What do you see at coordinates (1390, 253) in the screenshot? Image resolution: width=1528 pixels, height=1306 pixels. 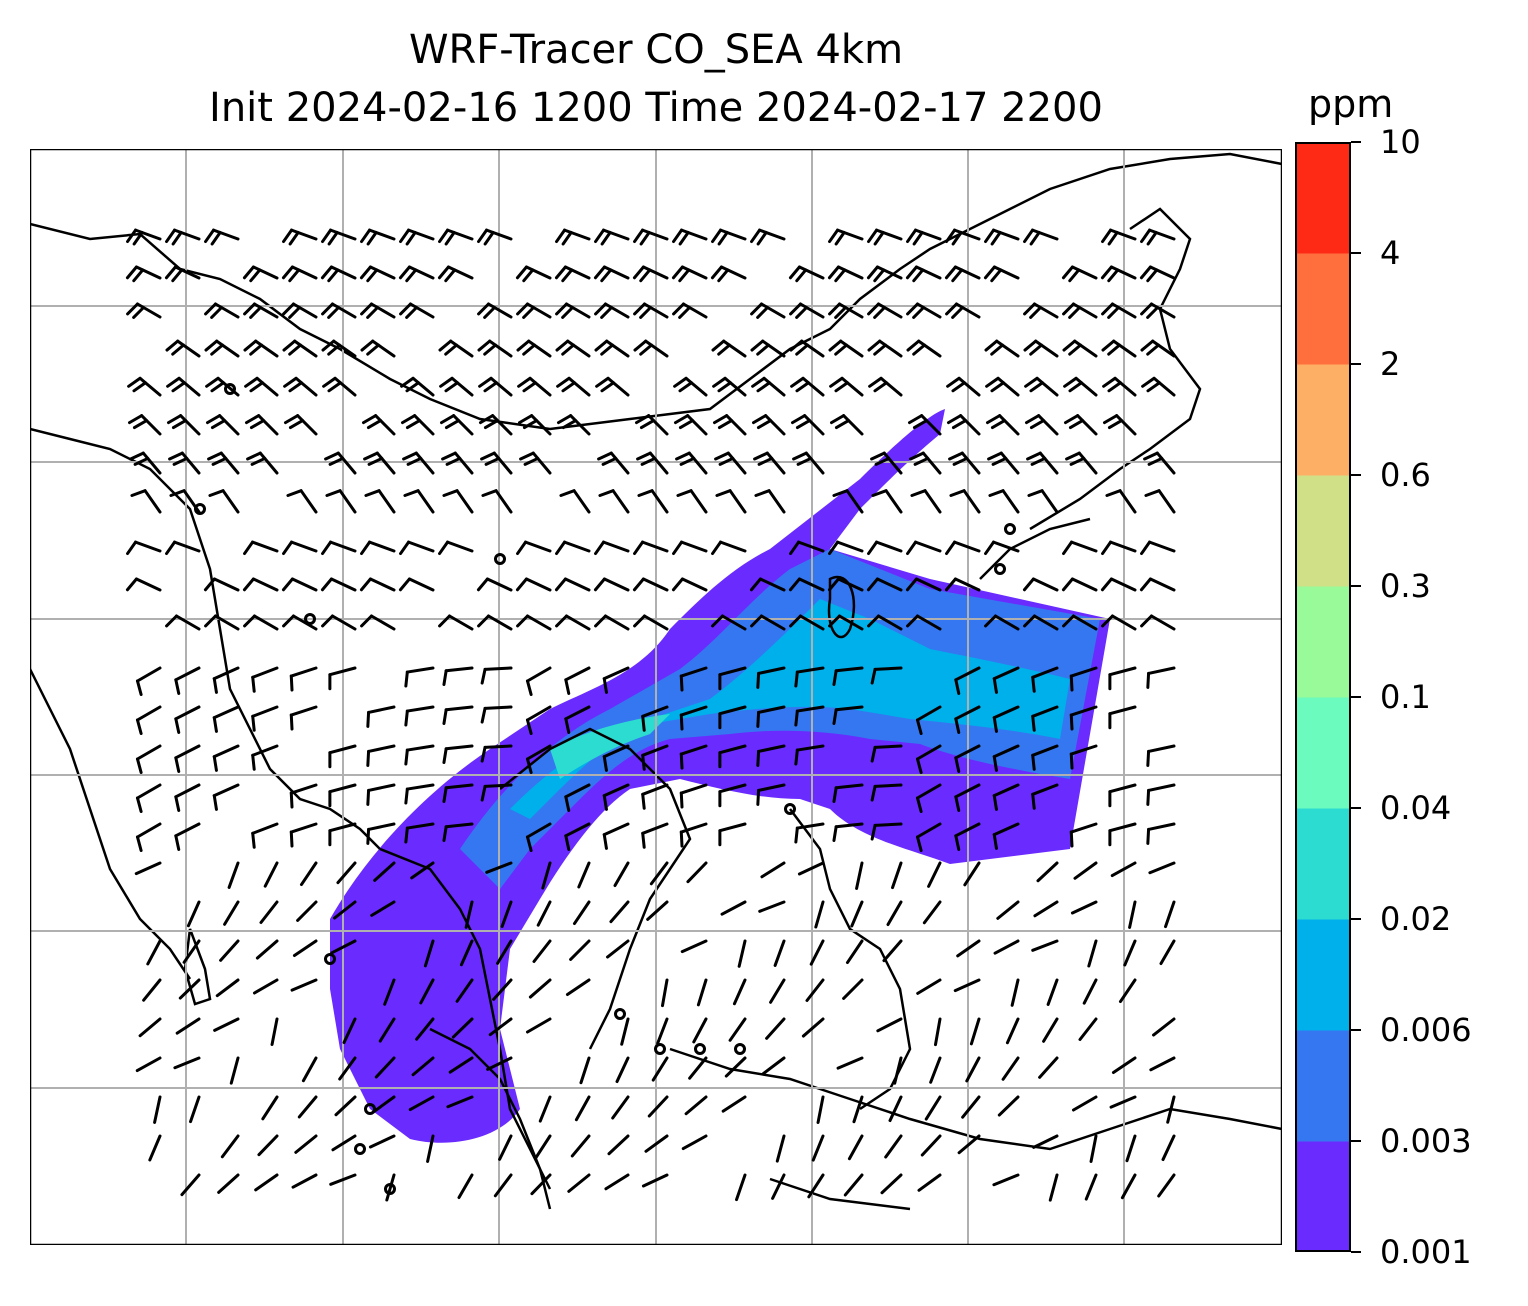 I see `colorbar-tick-label: 4` at bounding box center [1390, 253].